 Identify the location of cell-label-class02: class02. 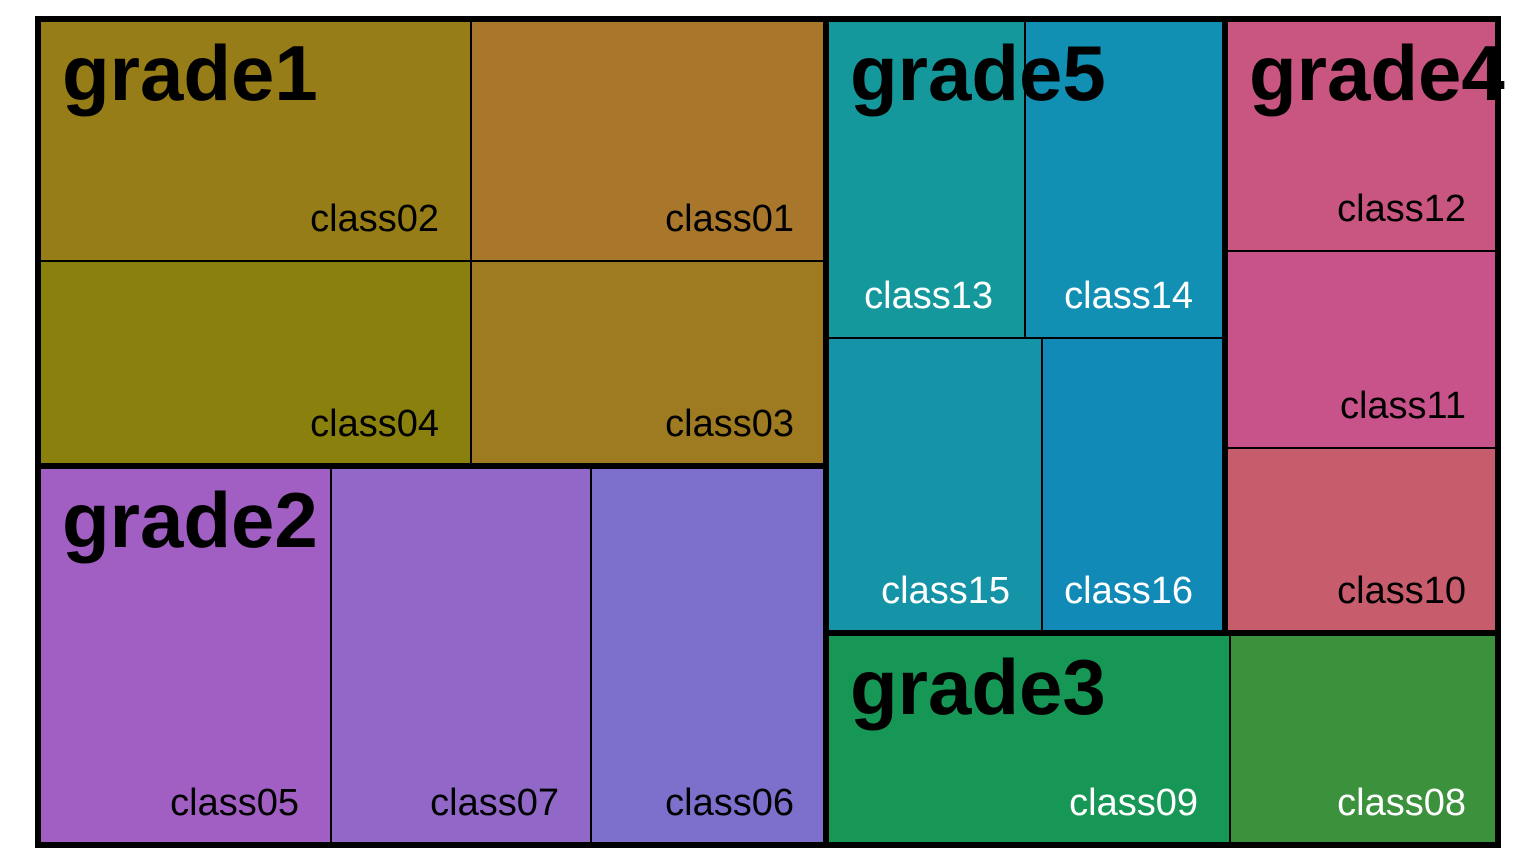
(374, 219).